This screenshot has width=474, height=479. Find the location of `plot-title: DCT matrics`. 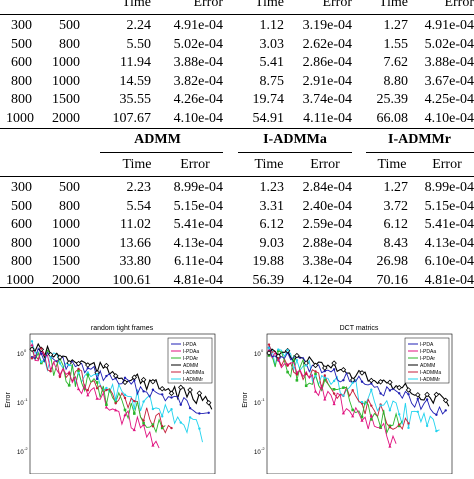

plot-title: DCT matrics is located at coordinates (359, 328).